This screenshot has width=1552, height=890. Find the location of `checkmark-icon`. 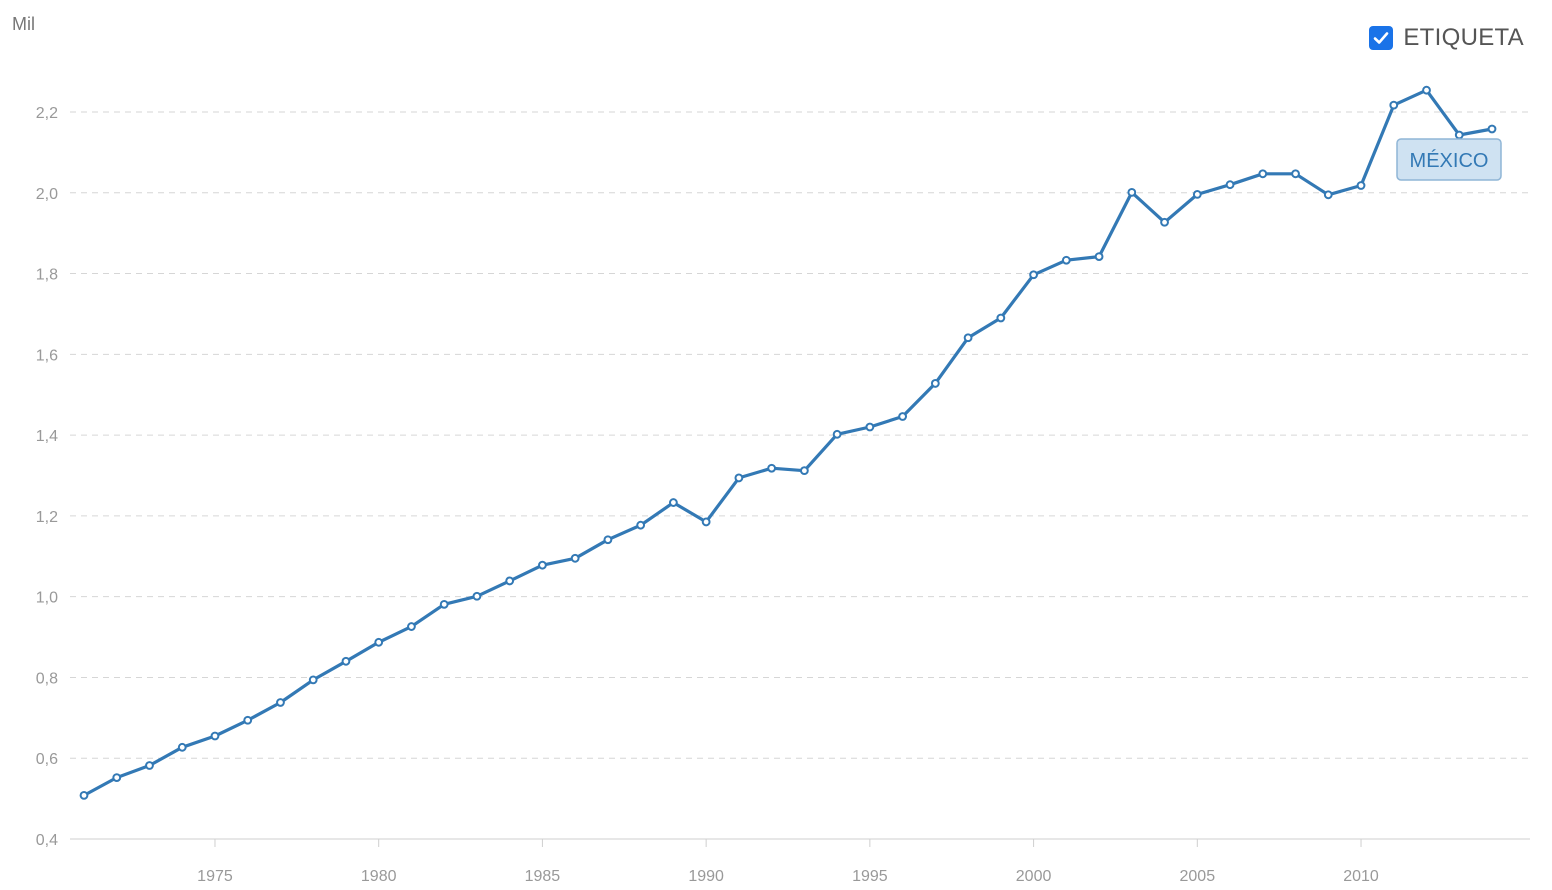

checkmark-icon is located at coordinates (1381, 38).